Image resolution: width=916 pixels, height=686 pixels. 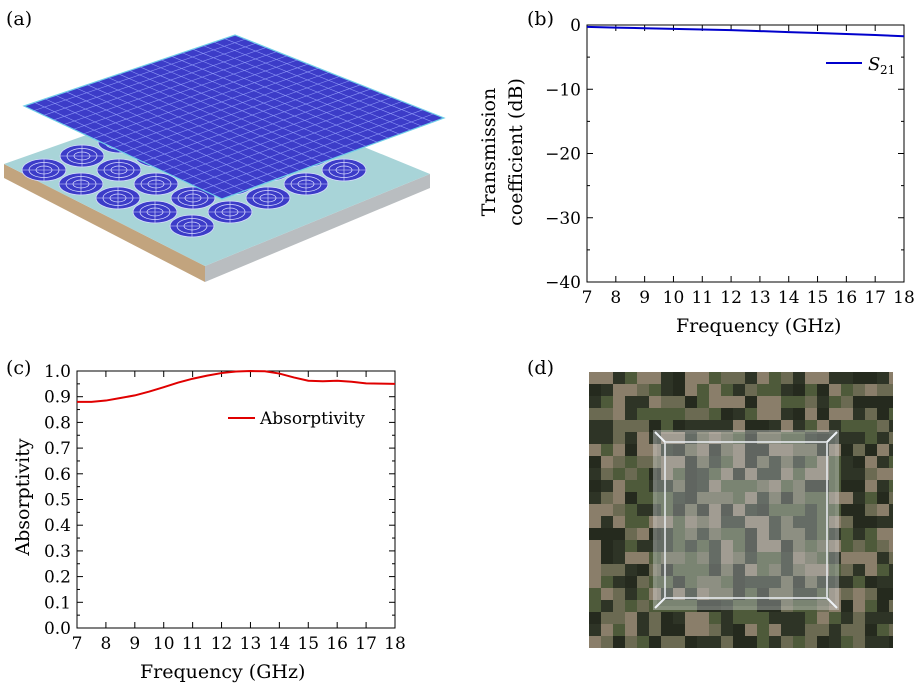 I want to click on substrate-left-side, so click(x=104, y=223).